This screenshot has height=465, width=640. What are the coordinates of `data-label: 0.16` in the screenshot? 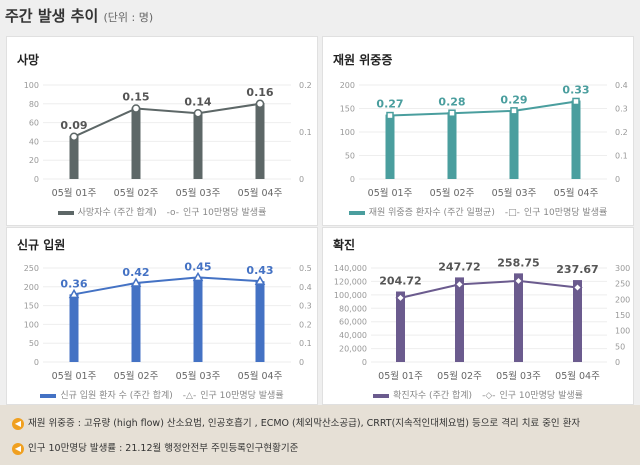 It's located at (259, 92).